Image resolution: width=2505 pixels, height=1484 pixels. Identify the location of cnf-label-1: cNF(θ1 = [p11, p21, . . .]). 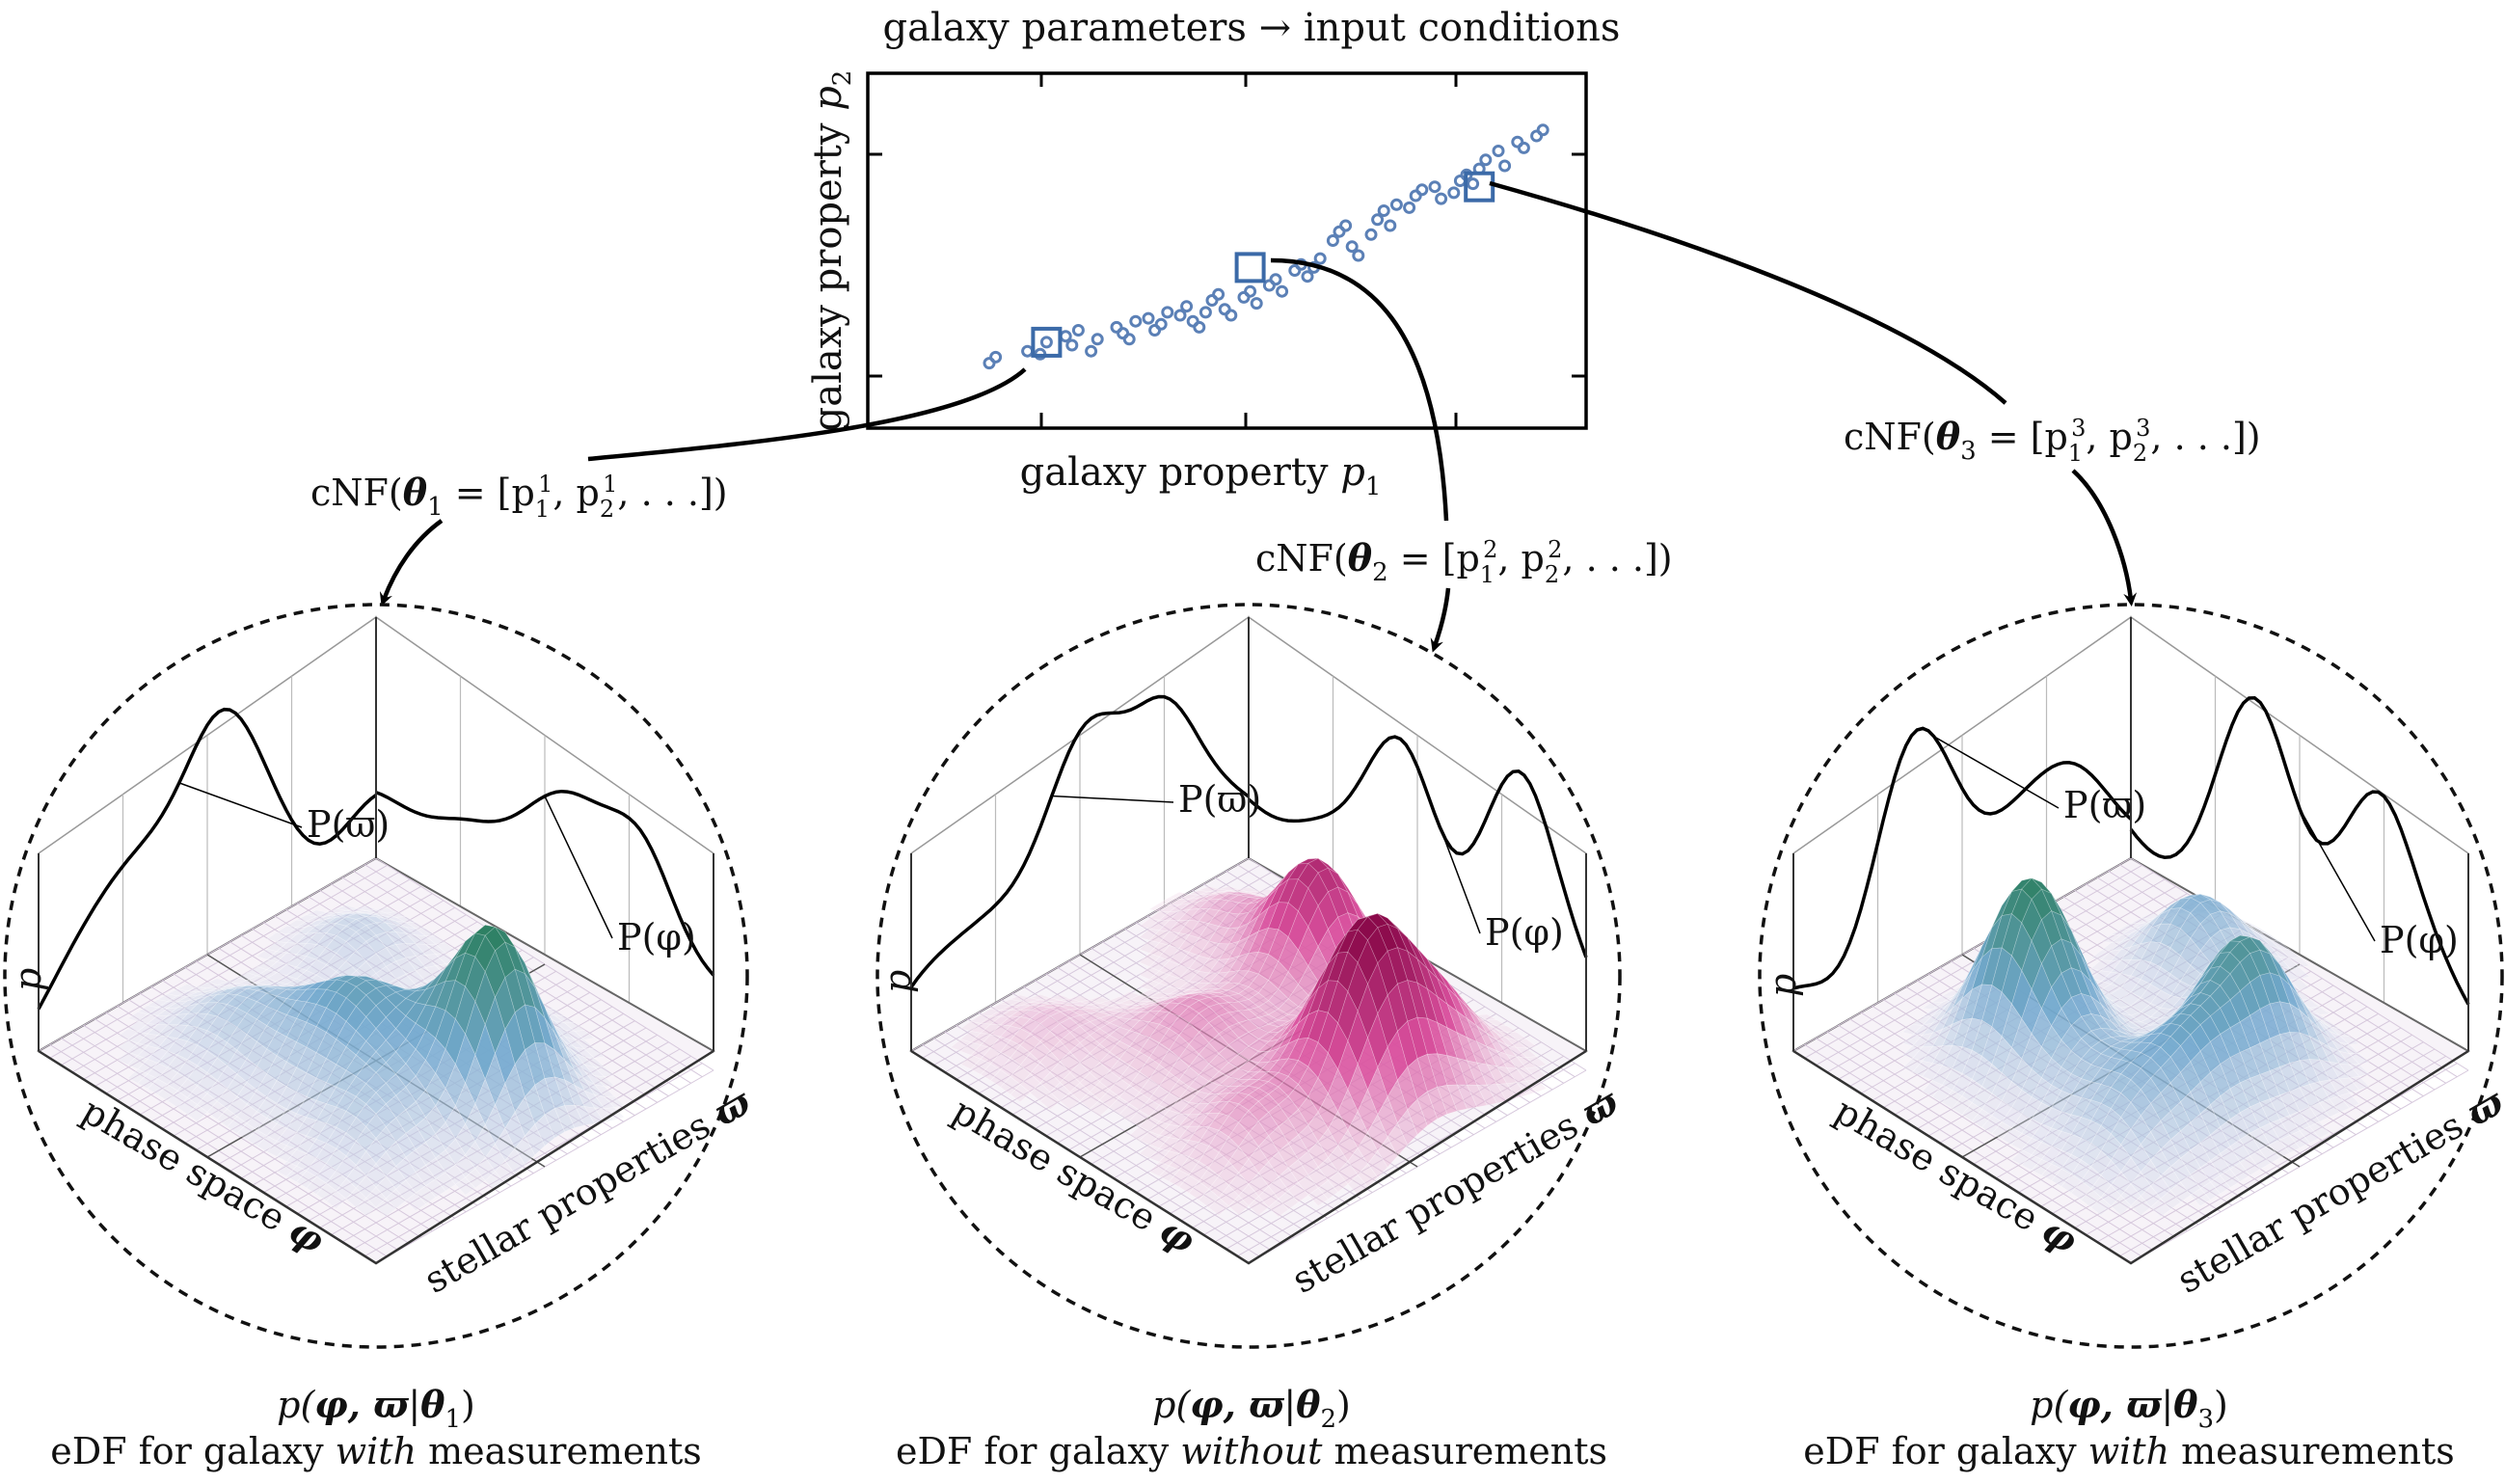
(519, 497).